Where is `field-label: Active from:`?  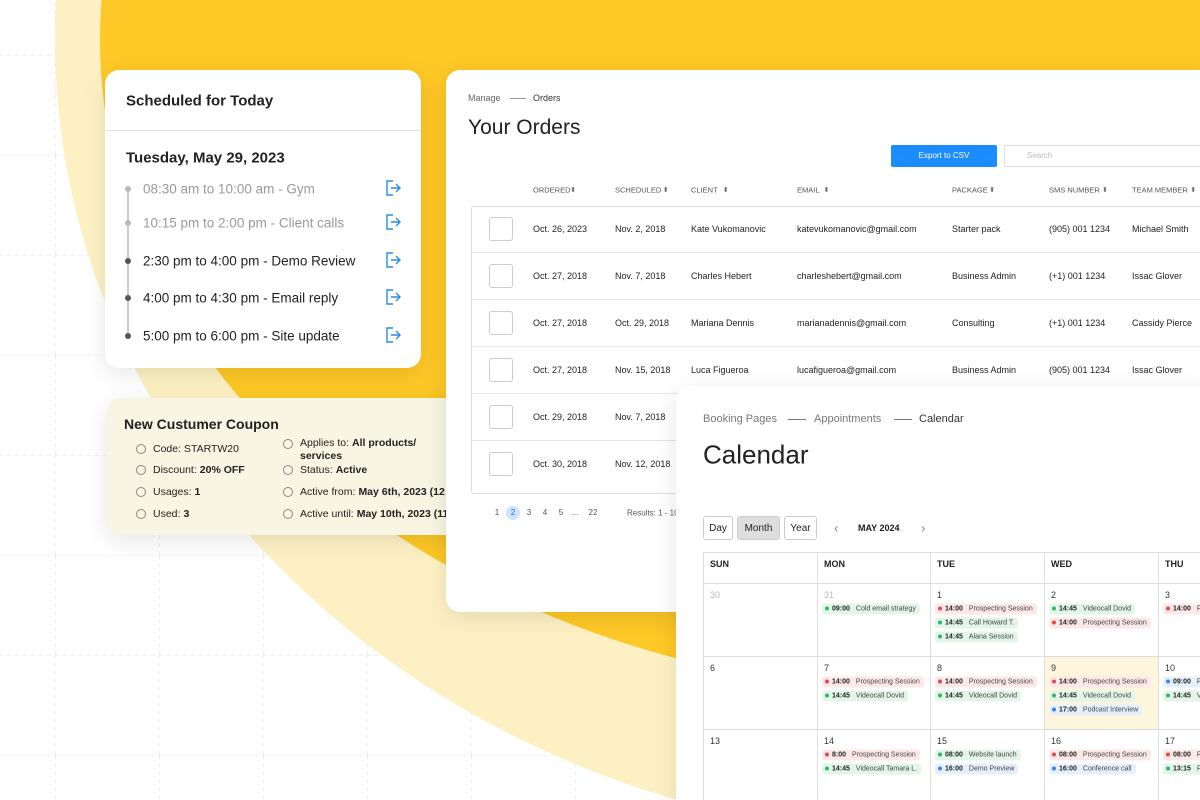 field-label: Active from: is located at coordinates (328, 492).